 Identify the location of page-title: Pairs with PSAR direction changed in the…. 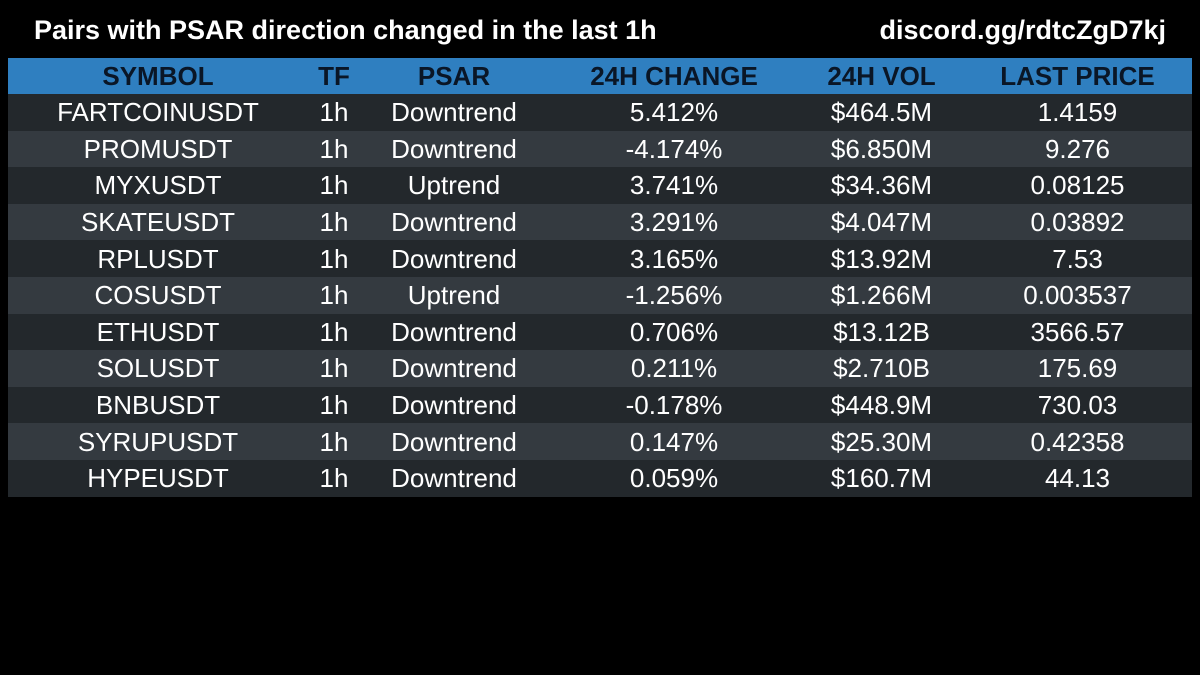
(345, 30).